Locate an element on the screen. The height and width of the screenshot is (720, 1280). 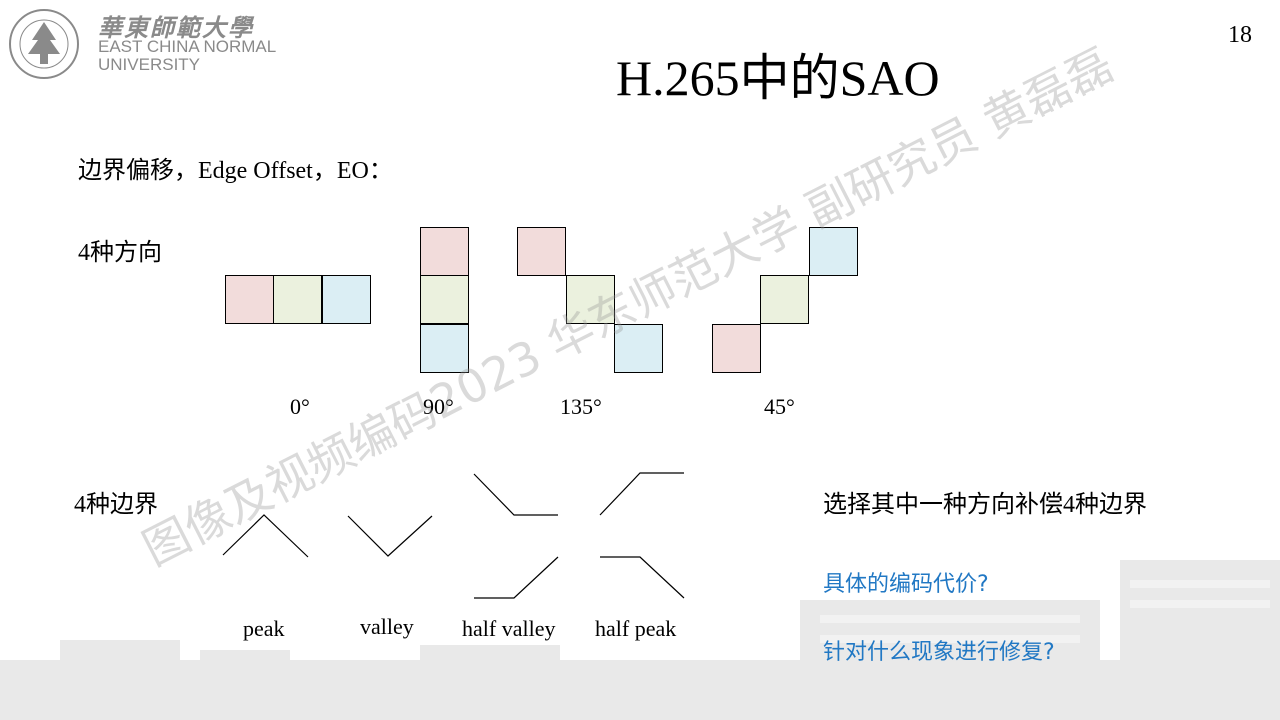
subtitle: 边界偏移，Edge Offset，EO： is located at coordinates (235, 171).